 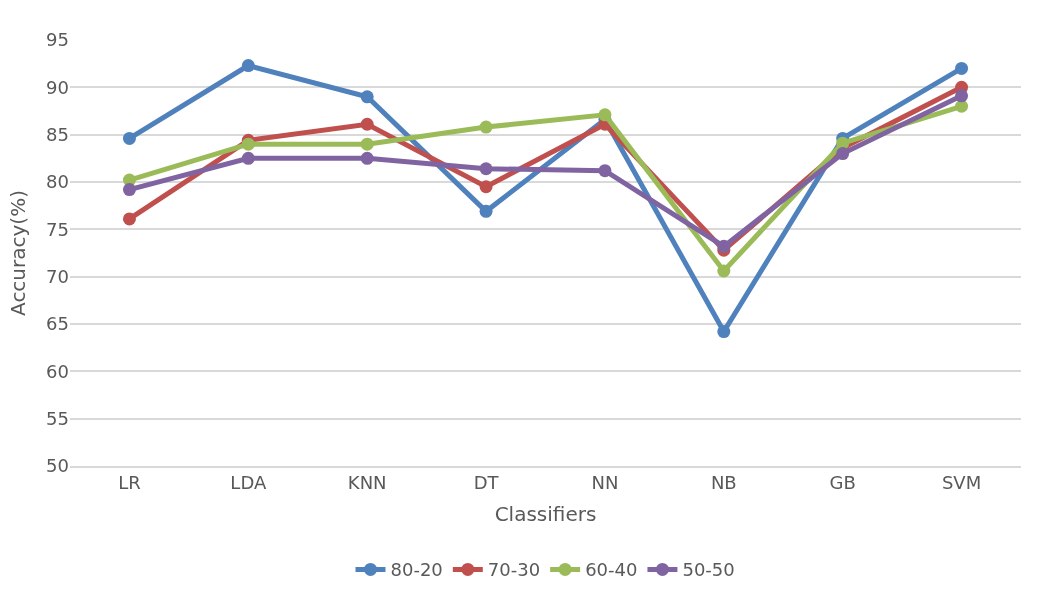 What do you see at coordinates (367, 483) in the screenshot?
I see `x-tick-label: KNN` at bounding box center [367, 483].